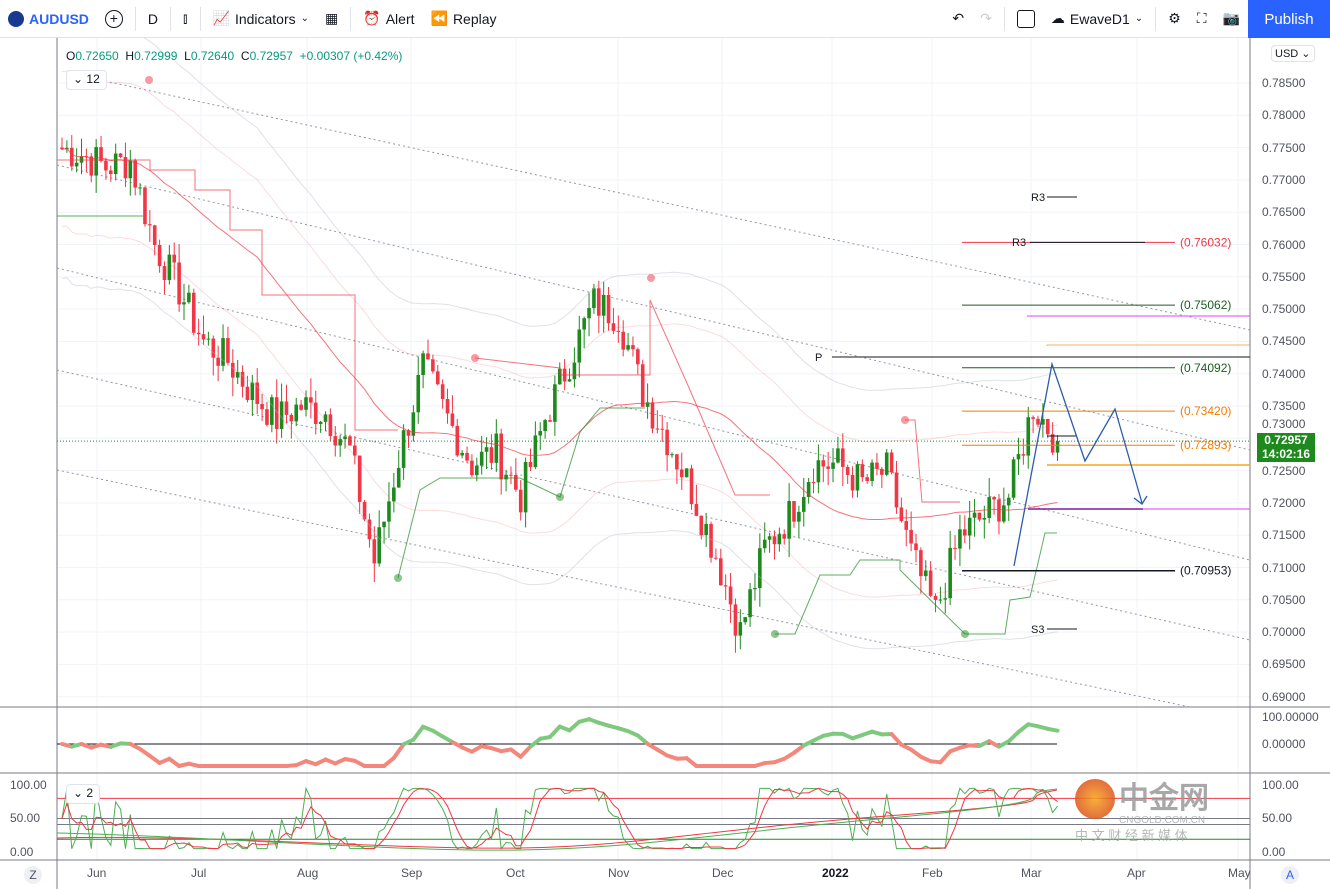  I want to click on templates-button: ▦, so click(331, 19).